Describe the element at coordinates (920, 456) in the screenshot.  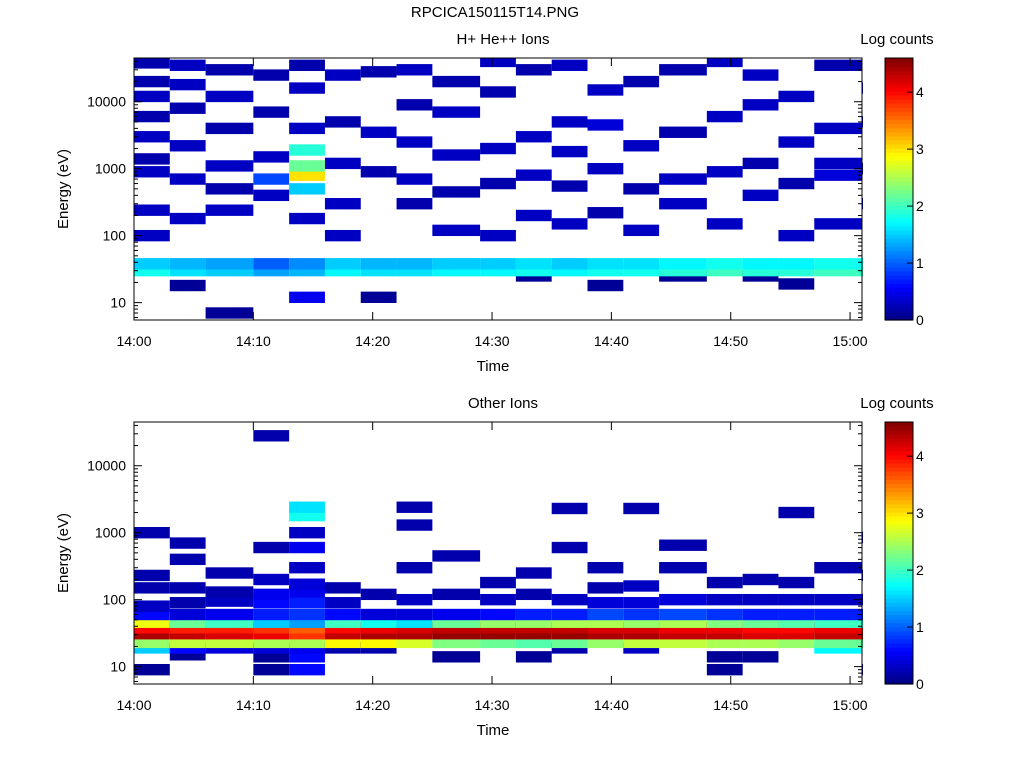
I see `colorbar-tick-label: 4` at that location.